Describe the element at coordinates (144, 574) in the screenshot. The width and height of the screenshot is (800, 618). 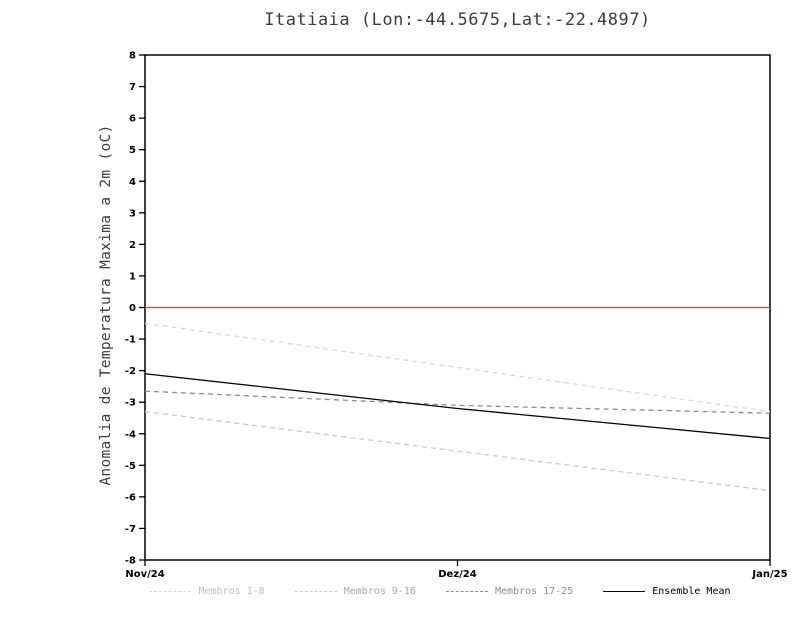
I see `svg-text: Nov/24` at that location.